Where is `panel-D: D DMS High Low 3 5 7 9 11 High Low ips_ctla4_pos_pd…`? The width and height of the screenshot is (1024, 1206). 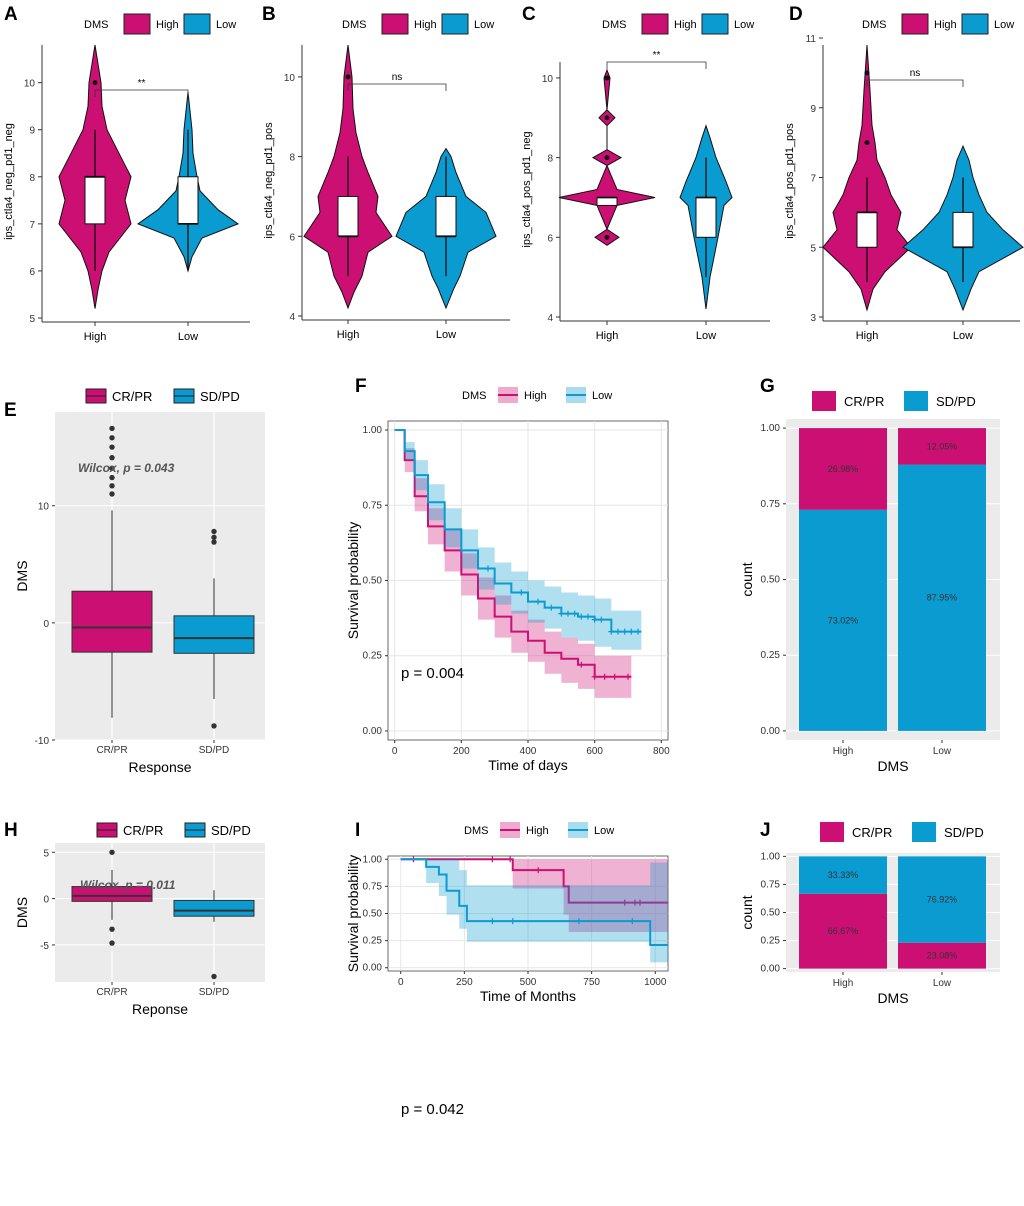
panel-D: D DMS High Low 3 5 7 9 11 High Low ips_ctla4_pos_pd… is located at coordinates (904, 173).